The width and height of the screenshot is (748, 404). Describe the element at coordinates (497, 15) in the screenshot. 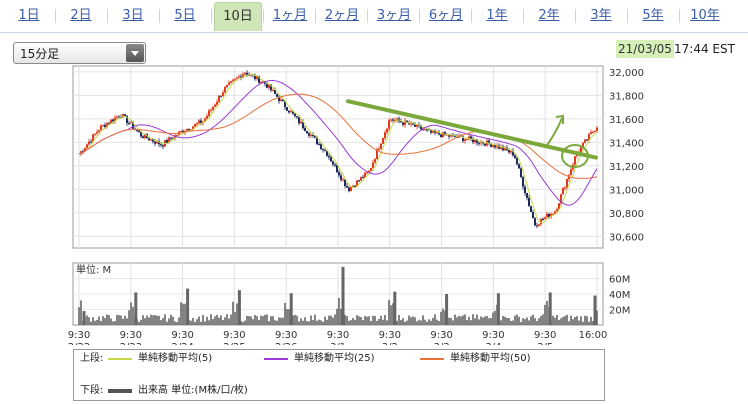

I see `tab-10: 1年` at that location.